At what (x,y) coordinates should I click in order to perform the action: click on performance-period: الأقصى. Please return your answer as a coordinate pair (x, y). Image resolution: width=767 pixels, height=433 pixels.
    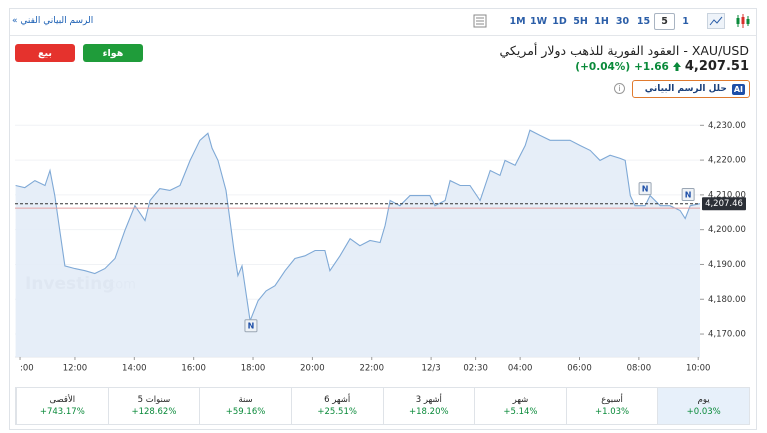
    Looking at the image, I should click on (62, 400).